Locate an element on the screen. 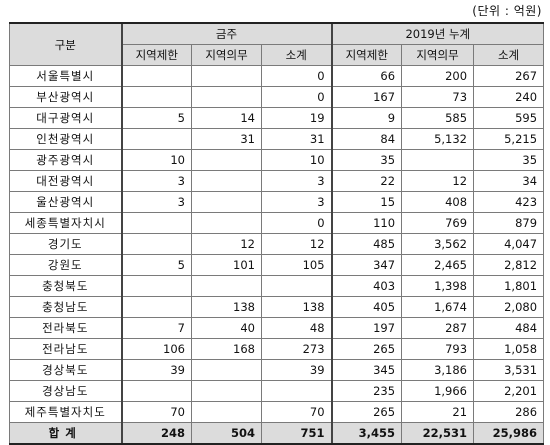 The image size is (550, 445). value-cell: 273 is located at coordinates (296, 349).